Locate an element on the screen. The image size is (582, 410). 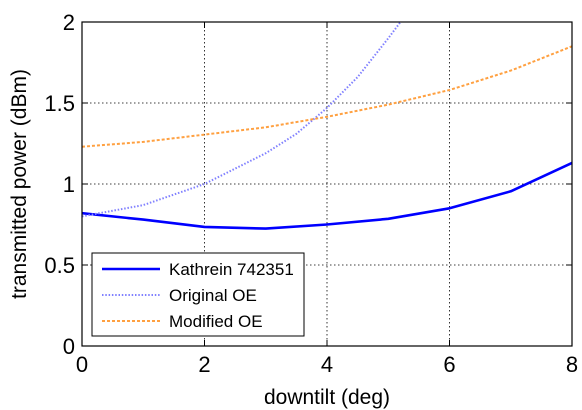
legend-label: Kathrein 742351 is located at coordinates (231, 269).